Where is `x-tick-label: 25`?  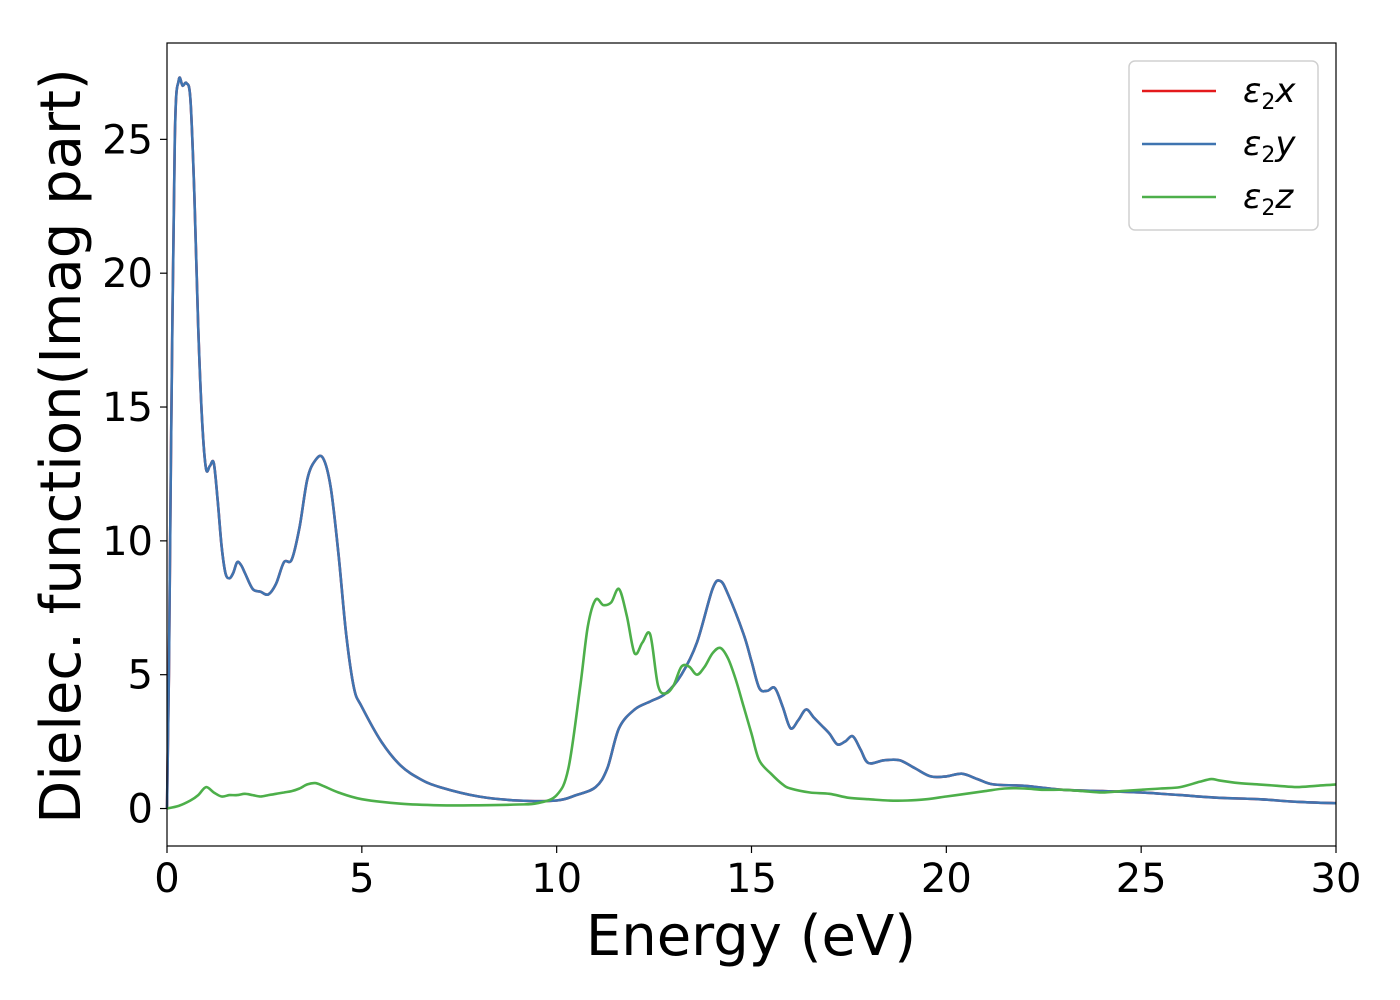
x-tick-label: 25 is located at coordinates (1141, 879).